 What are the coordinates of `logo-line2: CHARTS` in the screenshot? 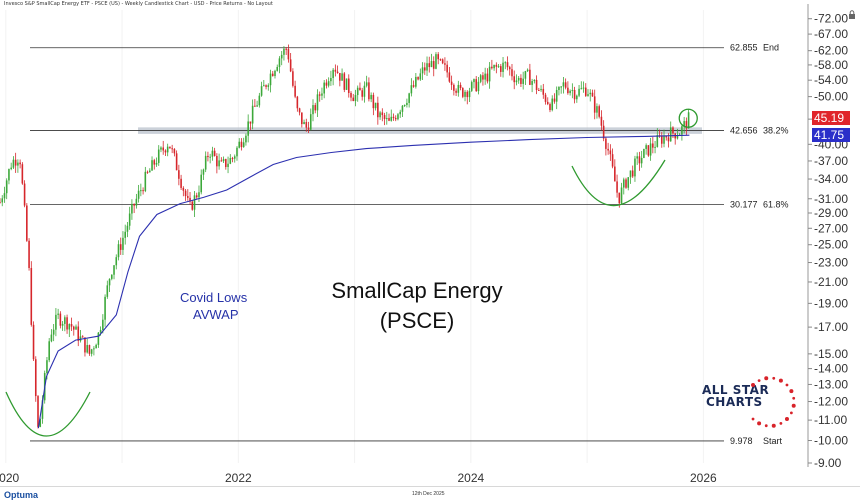 It's located at (734, 402).